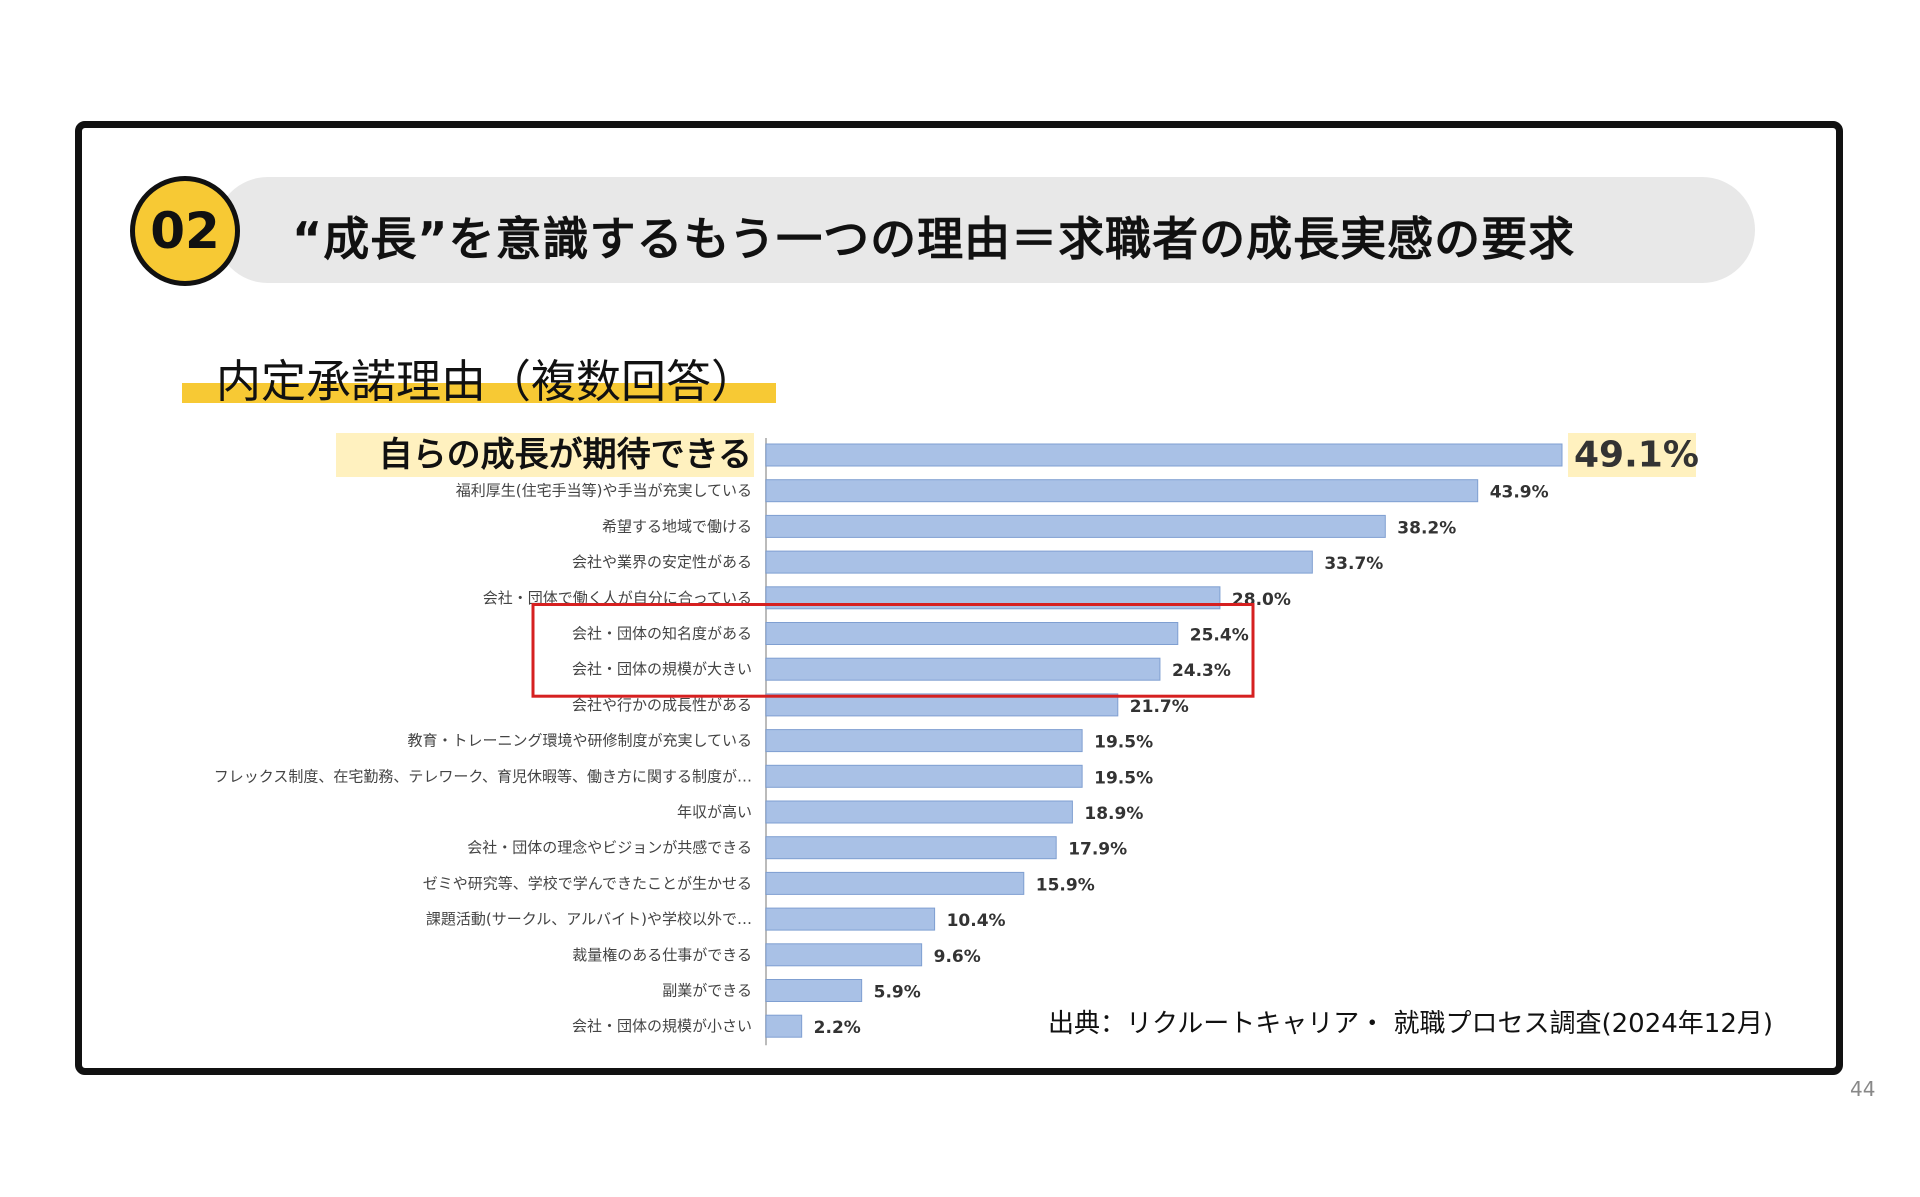 Image resolution: width=1920 pixels, height=1197 pixels. I want to click on subtitle-highlight, so click(479, 393).